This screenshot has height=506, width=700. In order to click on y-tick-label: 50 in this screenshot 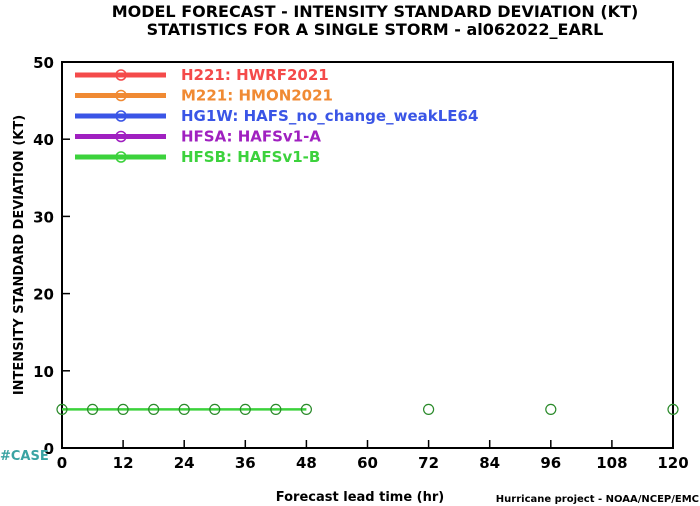, I will do `click(43, 63)`.